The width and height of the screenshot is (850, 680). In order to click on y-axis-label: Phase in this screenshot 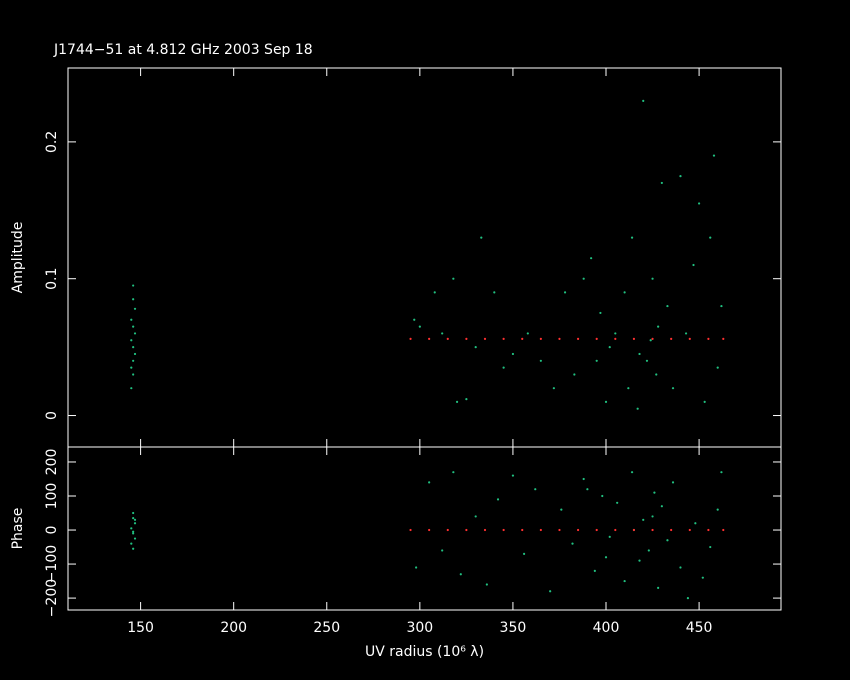, I will do `click(18, 529)`.